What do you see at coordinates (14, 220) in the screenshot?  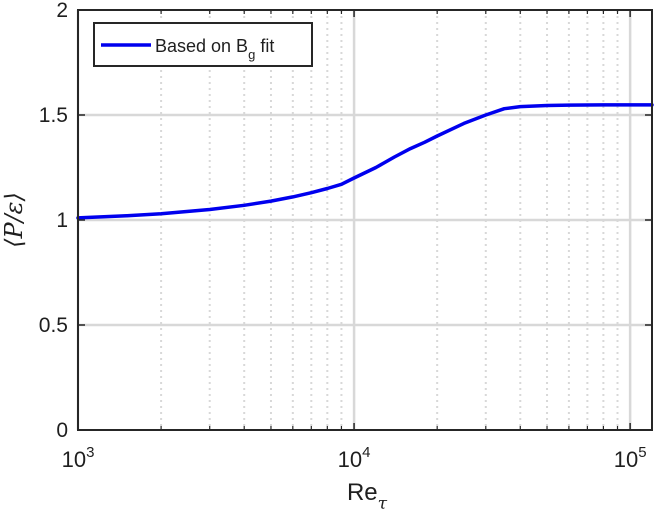 I see `y-axis-label: ⟨P/ε⟩` at bounding box center [14, 220].